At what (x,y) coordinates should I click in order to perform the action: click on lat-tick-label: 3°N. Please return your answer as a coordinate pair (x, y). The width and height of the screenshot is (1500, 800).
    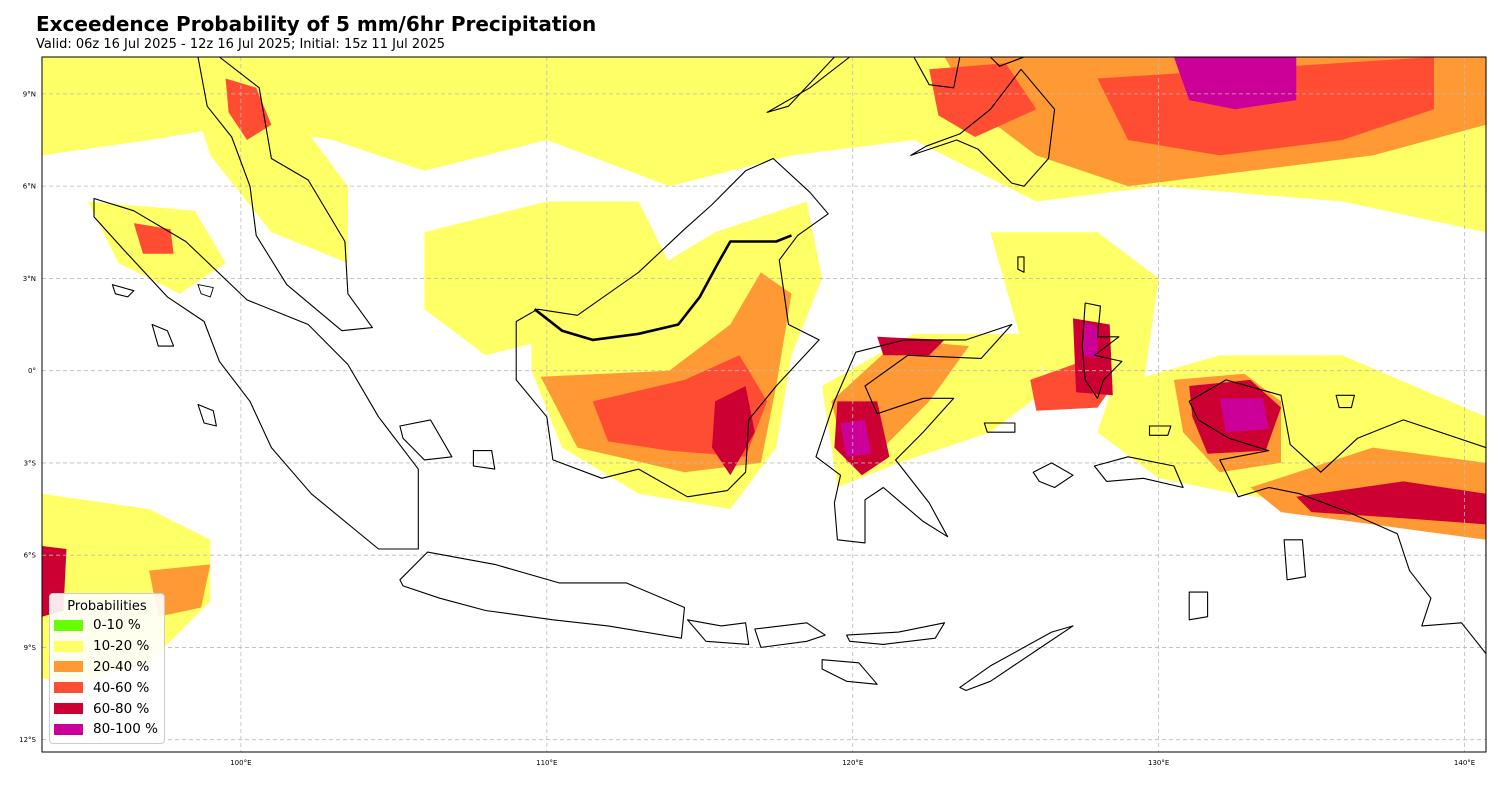
    Looking at the image, I should click on (29, 279).